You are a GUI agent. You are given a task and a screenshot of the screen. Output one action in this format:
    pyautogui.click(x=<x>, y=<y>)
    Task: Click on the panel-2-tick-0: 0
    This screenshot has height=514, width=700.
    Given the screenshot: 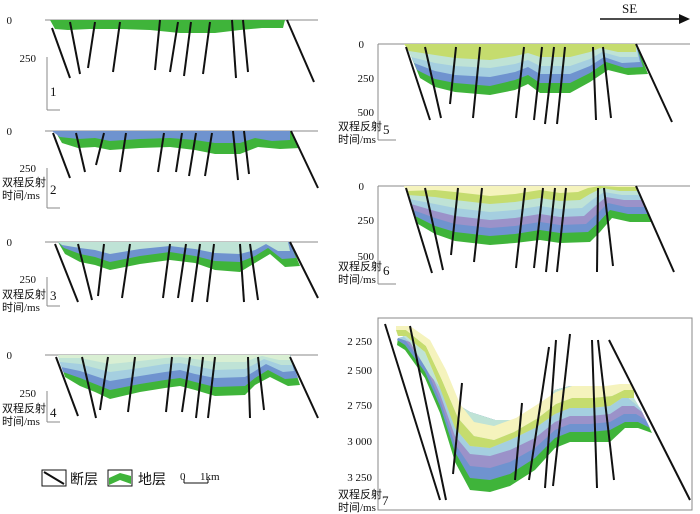 What is the action you would take?
    pyautogui.click(x=10, y=132)
    